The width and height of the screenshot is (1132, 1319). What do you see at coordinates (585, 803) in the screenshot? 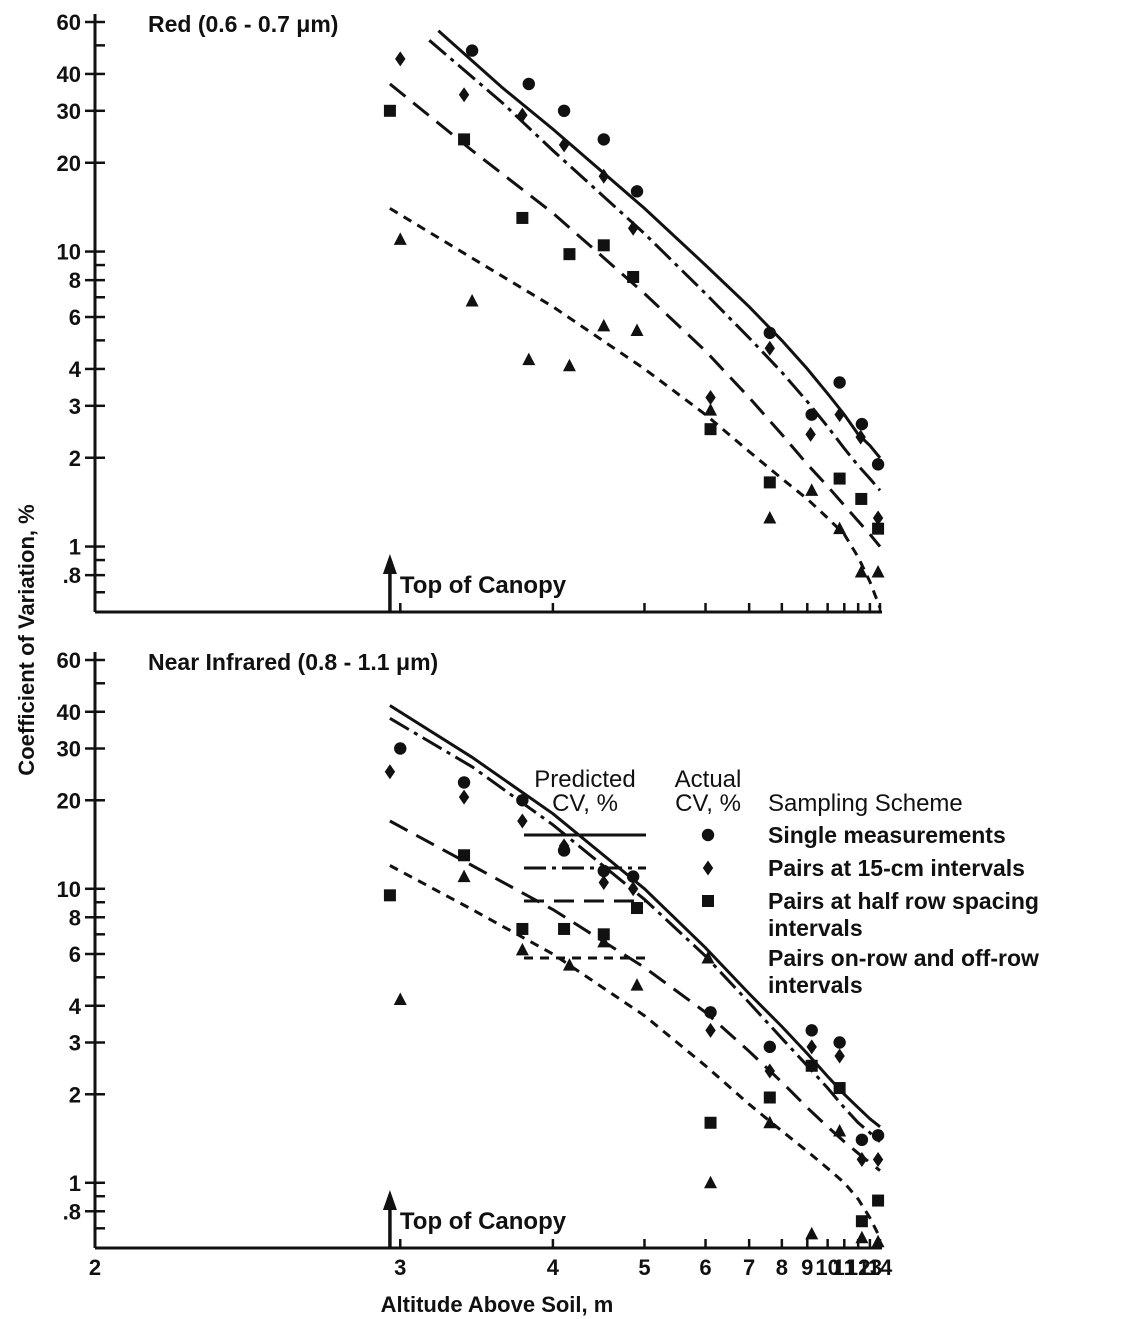
I see `legend-head-predicted-unit: CV, %` at bounding box center [585, 803].